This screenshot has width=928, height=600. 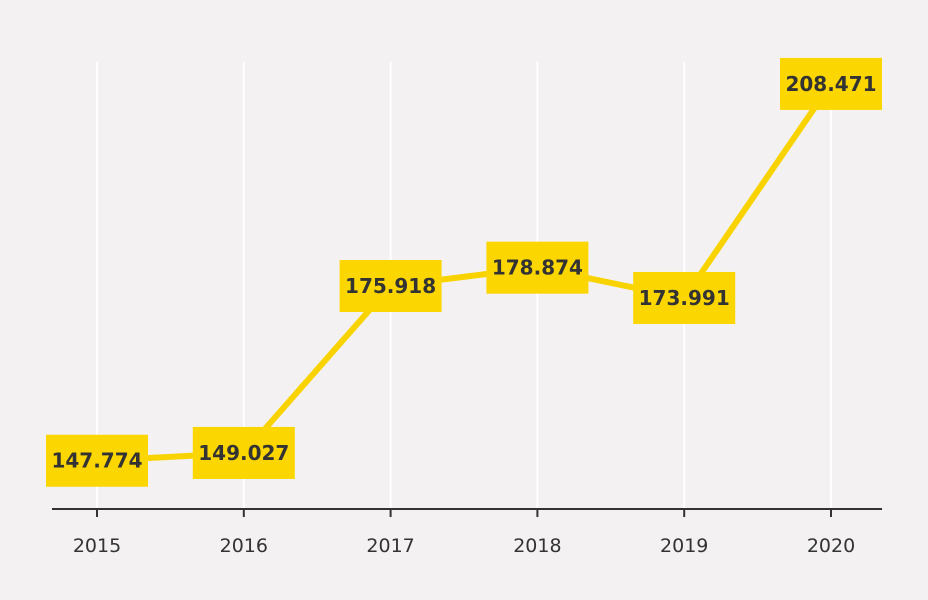 What do you see at coordinates (464, 533) in the screenshot?
I see `x-tick-labels: 2015 2016 2017 2018 2019 2020` at bounding box center [464, 533].